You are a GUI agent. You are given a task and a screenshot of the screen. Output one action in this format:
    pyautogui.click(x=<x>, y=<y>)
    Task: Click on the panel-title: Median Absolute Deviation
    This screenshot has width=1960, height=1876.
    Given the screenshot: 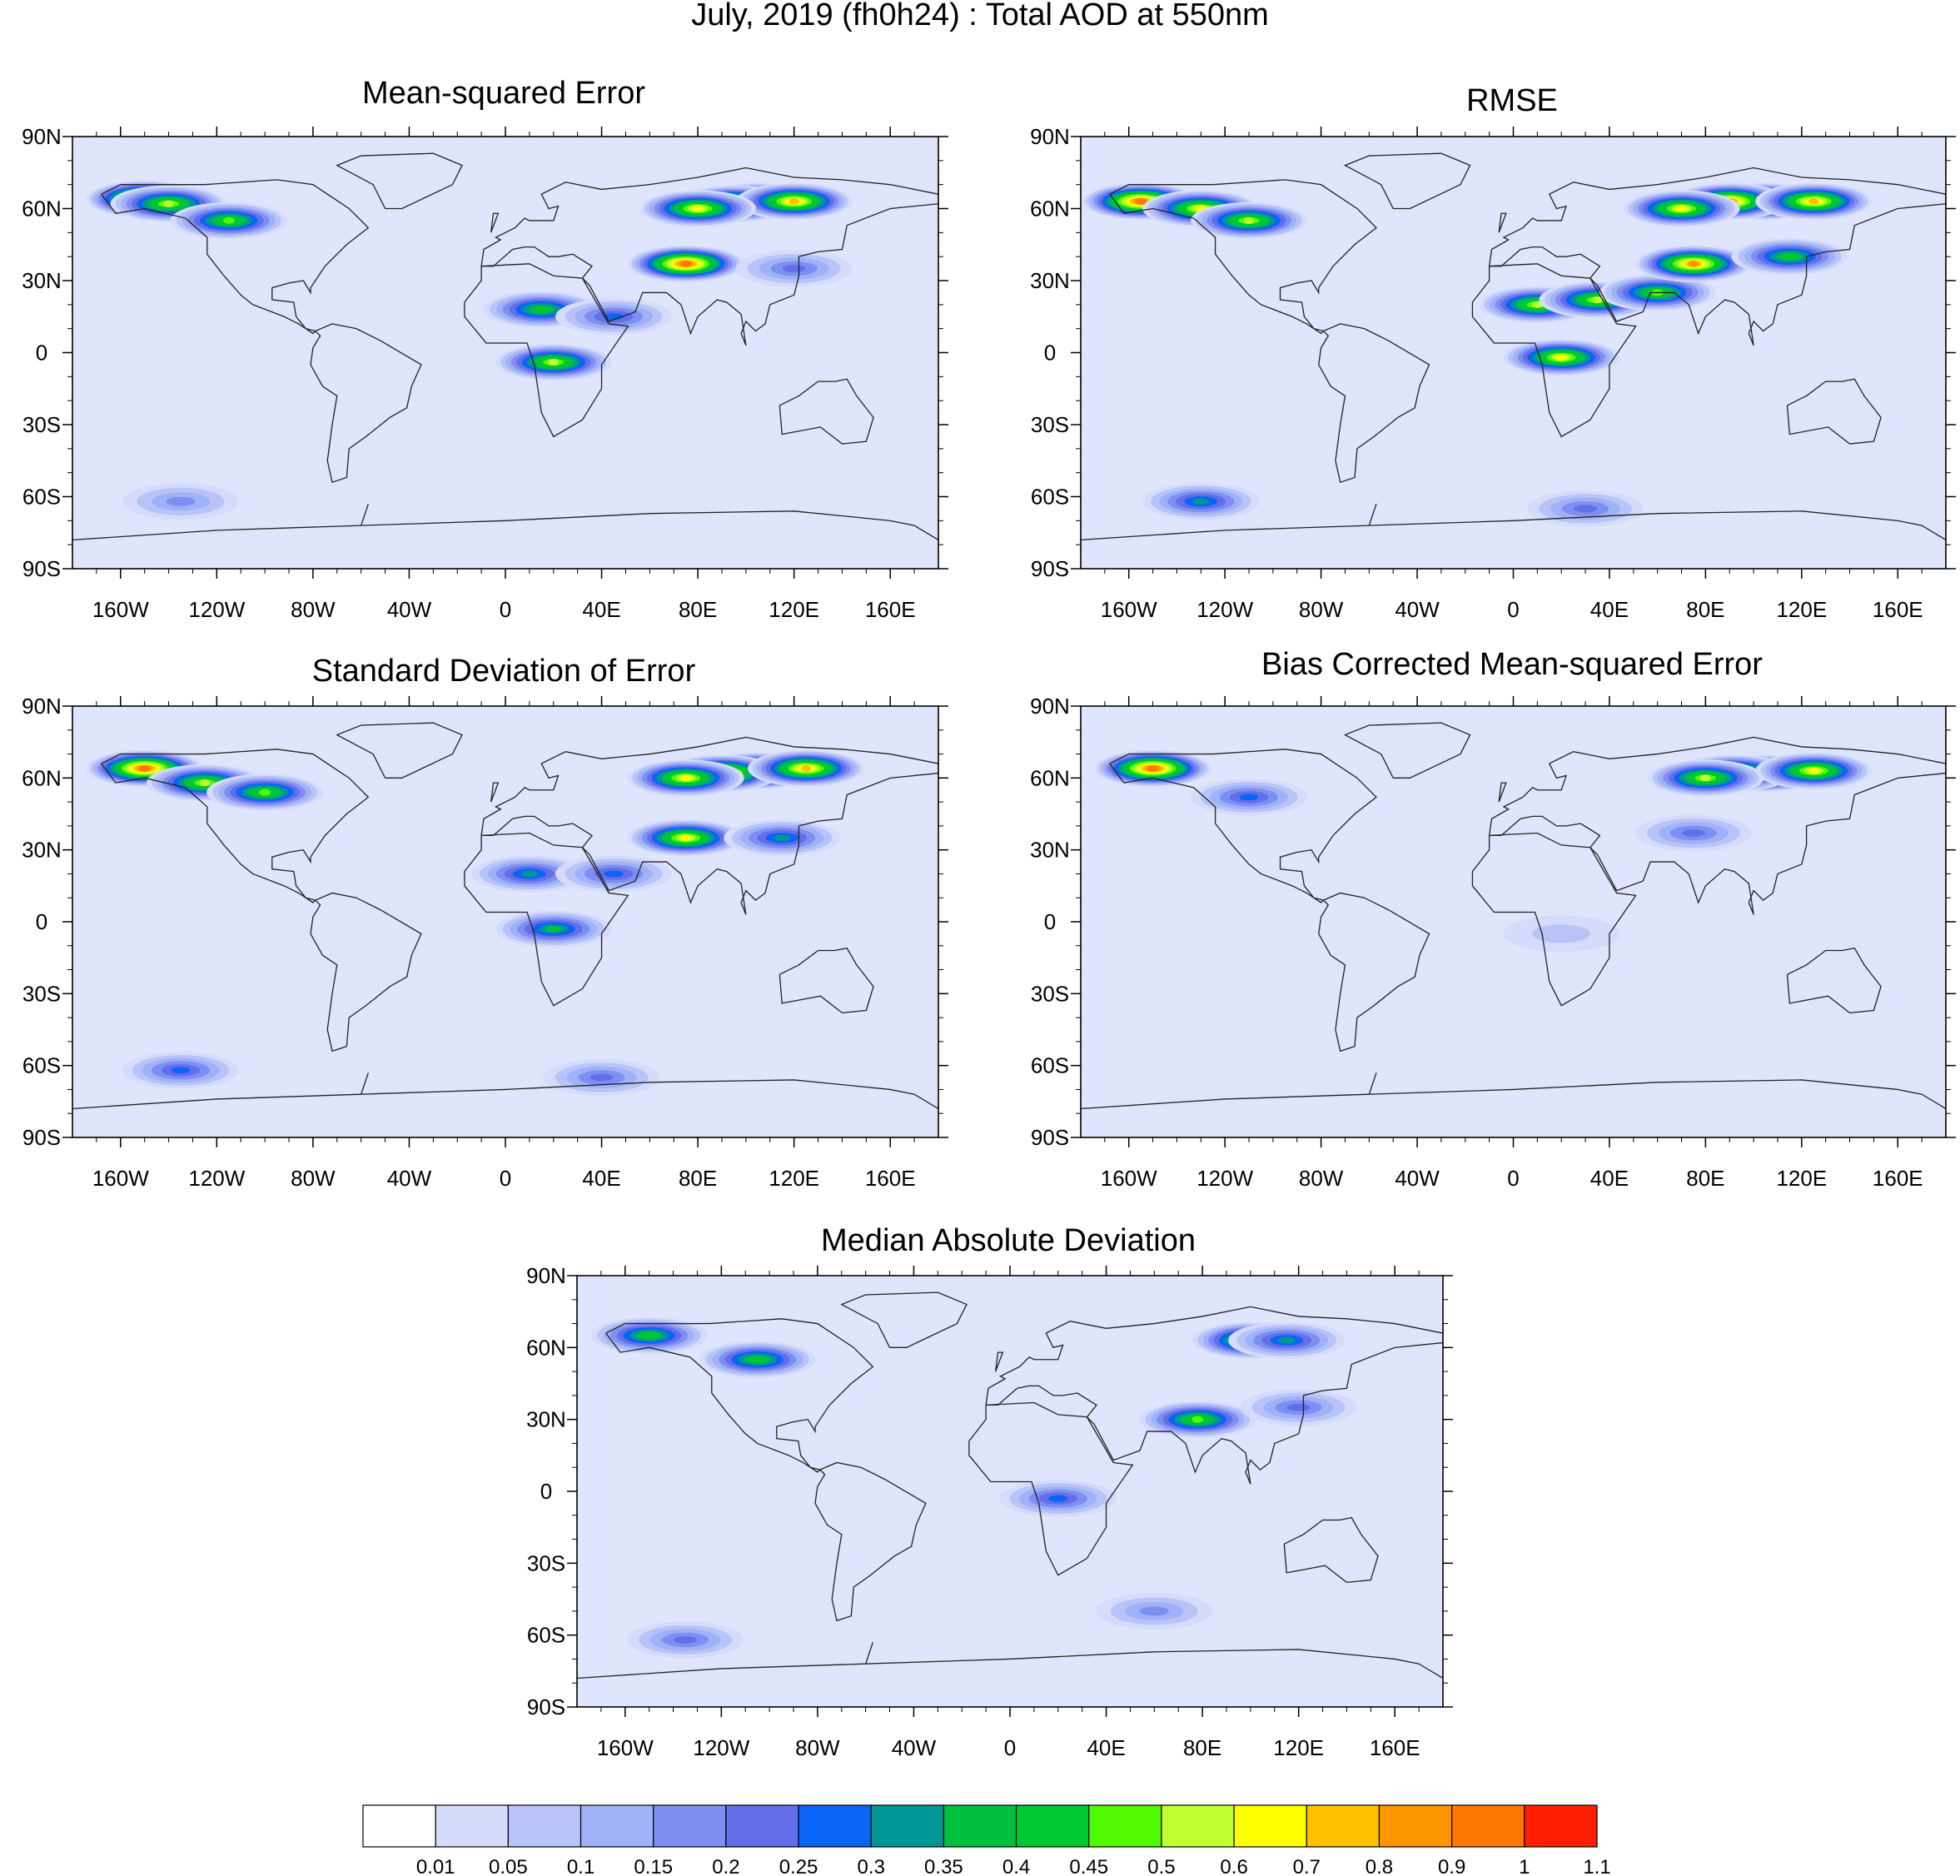 What is the action you would take?
    pyautogui.click(x=1008, y=1240)
    